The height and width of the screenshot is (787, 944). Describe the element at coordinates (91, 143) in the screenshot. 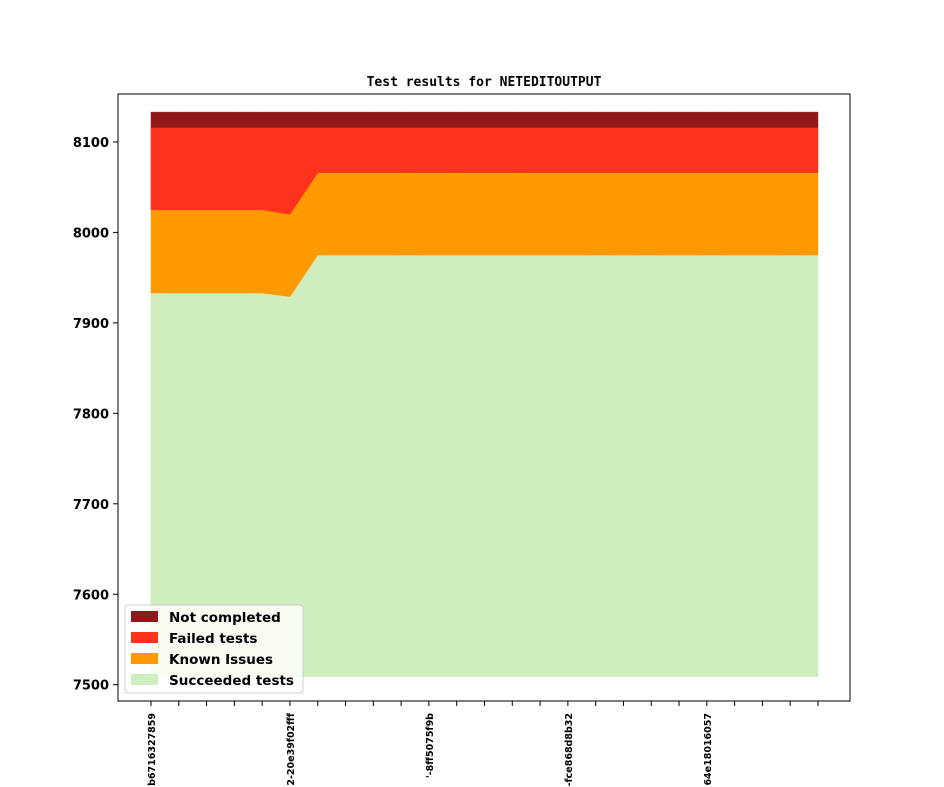

I see `y-tick-label: 8100` at that location.